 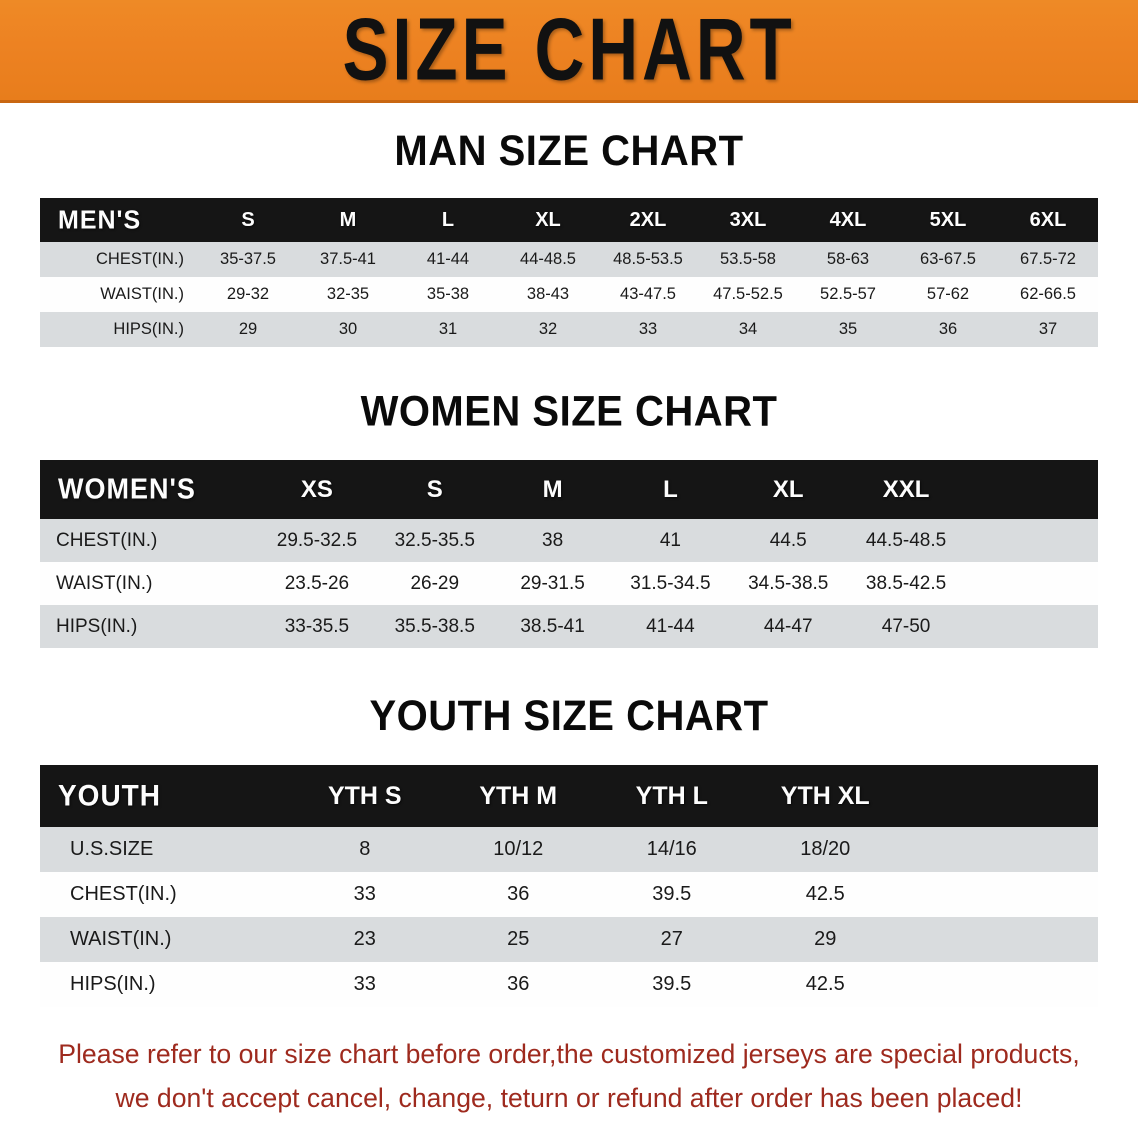 I want to click on women-chest-xl: 44.5, so click(x=788, y=540).